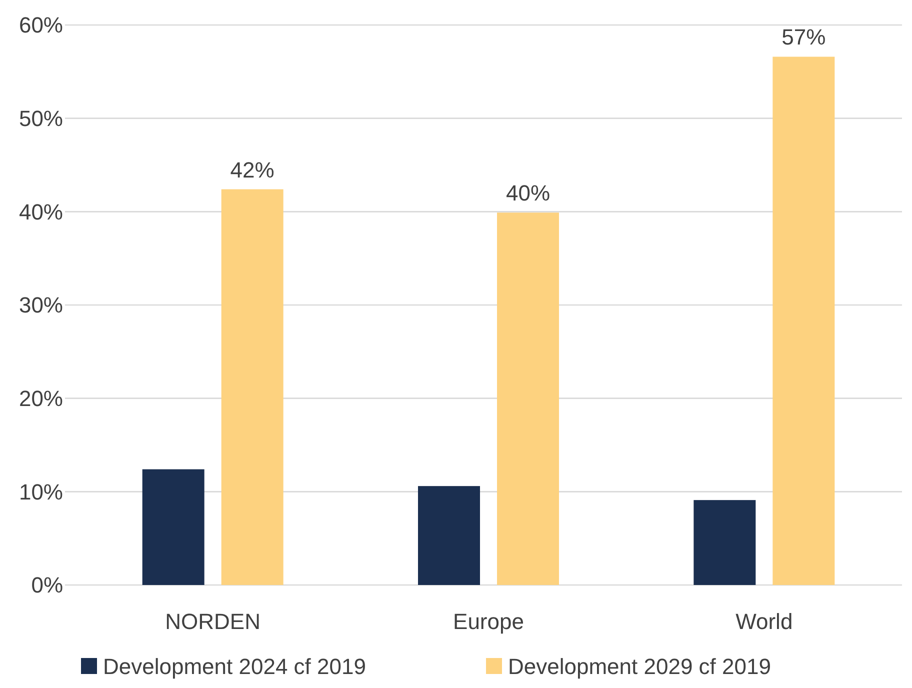 This screenshot has width=912, height=688. I want to click on x-tick-label: World, so click(764, 621).